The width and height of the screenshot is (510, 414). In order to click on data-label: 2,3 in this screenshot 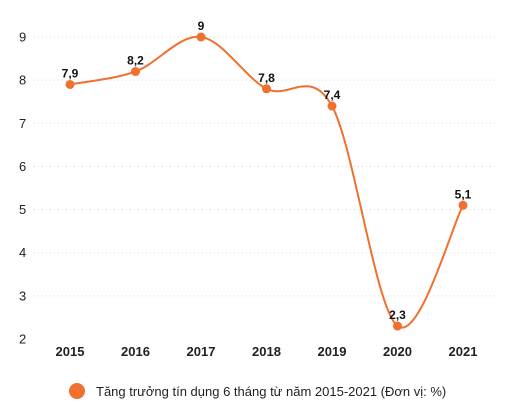, I will do `click(397, 315)`.